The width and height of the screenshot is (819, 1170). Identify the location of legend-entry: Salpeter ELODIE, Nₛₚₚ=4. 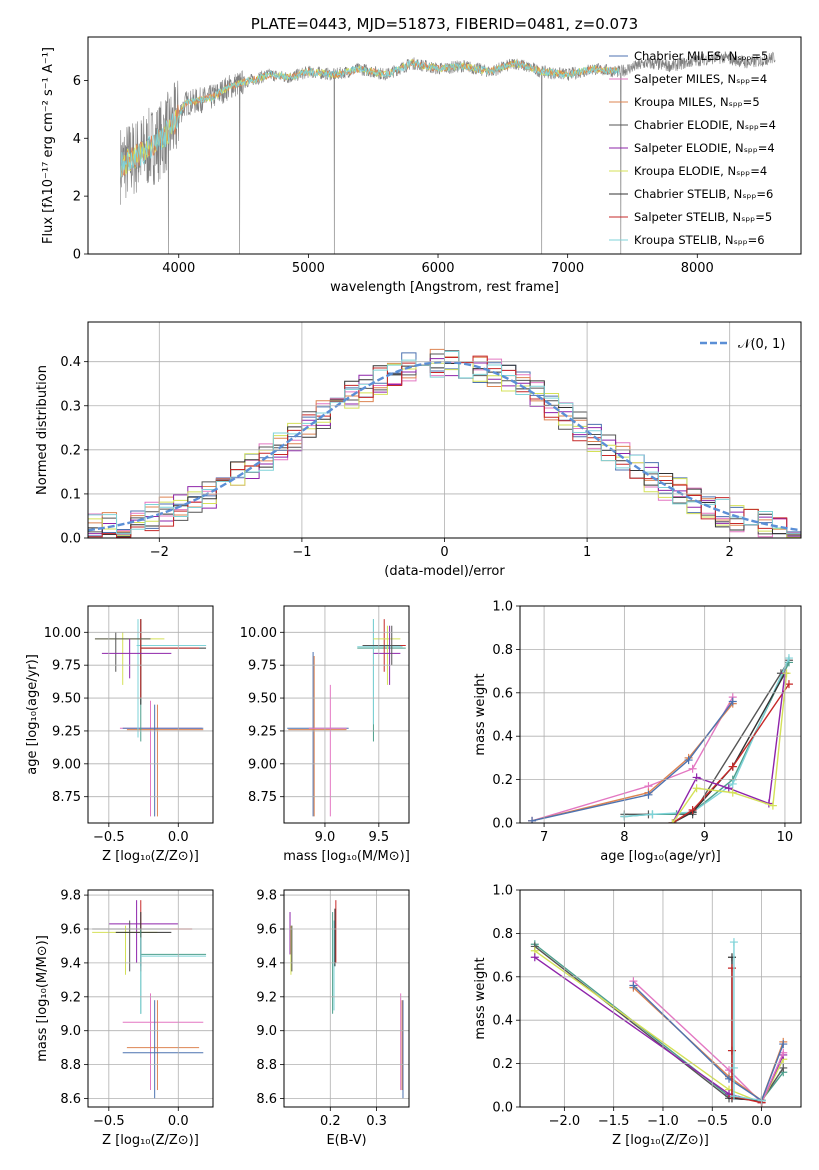
(704, 148).